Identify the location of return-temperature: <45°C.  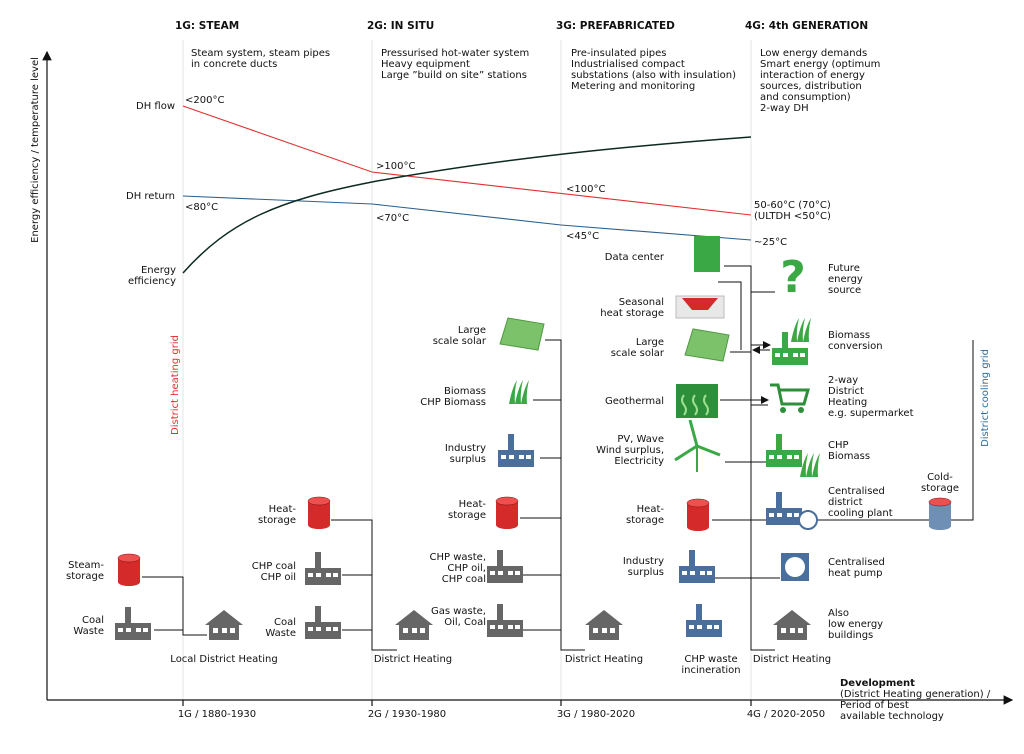
(582, 236).